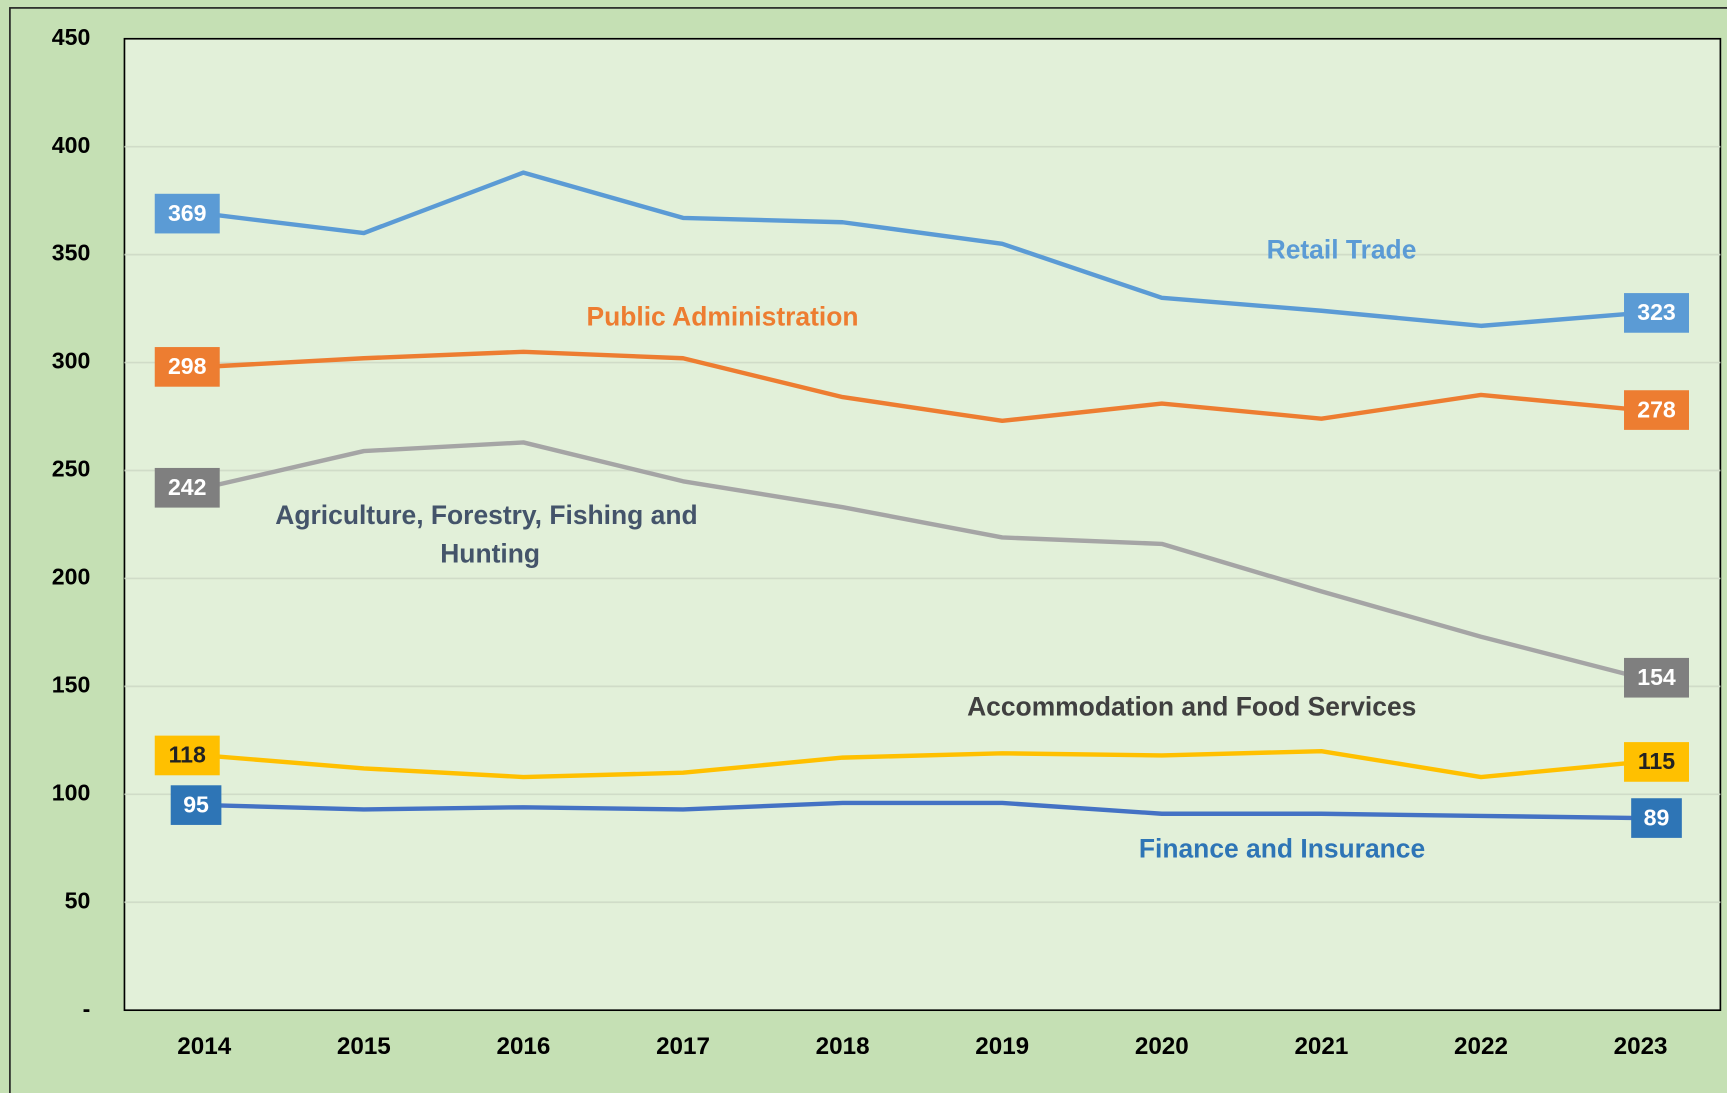 The height and width of the screenshot is (1093, 1727). Describe the element at coordinates (71, 577) in the screenshot. I see `y-tick-label: 200` at that location.